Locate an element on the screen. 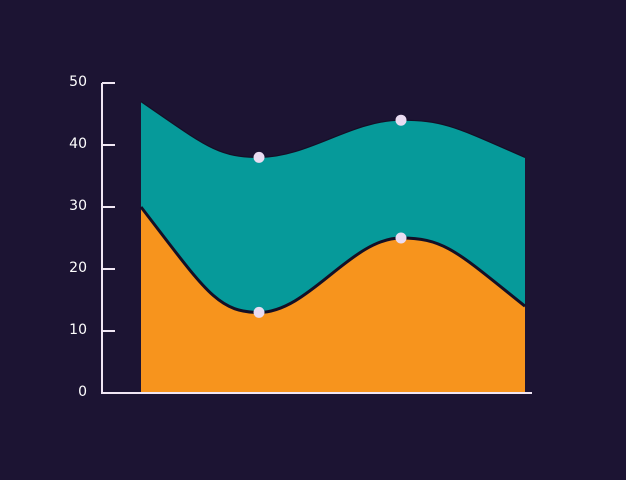  data-markers is located at coordinates (330, 216).